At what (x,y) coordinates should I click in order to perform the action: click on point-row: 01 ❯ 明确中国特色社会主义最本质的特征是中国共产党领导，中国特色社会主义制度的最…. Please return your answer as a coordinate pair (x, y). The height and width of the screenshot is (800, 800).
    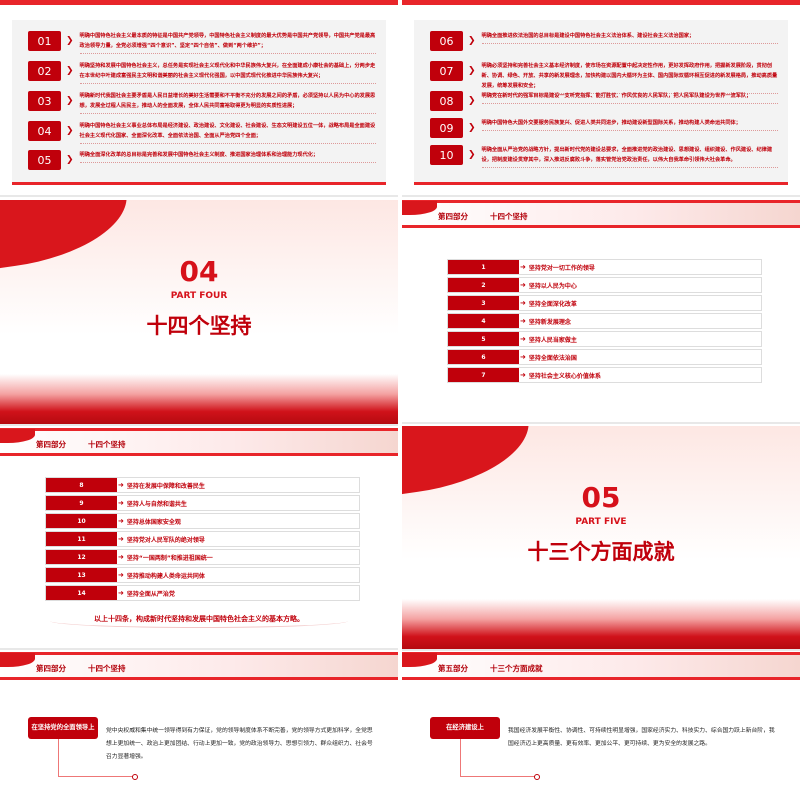
    Looking at the image, I should click on (202, 42).